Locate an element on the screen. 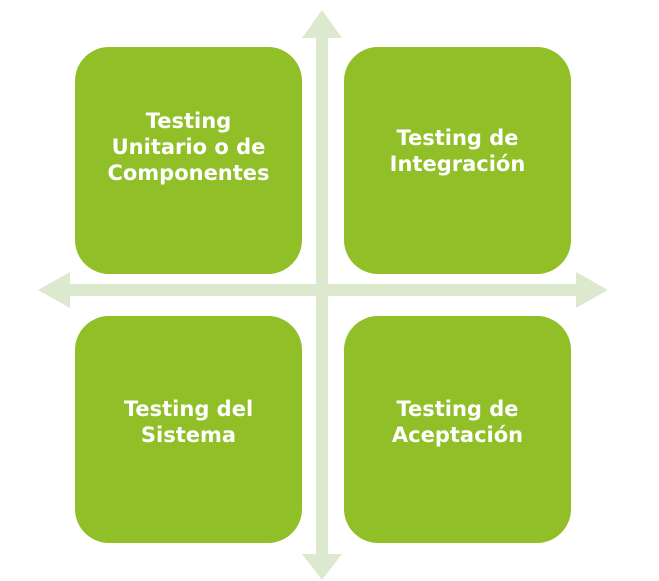 The height and width of the screenshot is (581, 659). quadrant-label: Testing de Integración is located at coordinates (457, 150).